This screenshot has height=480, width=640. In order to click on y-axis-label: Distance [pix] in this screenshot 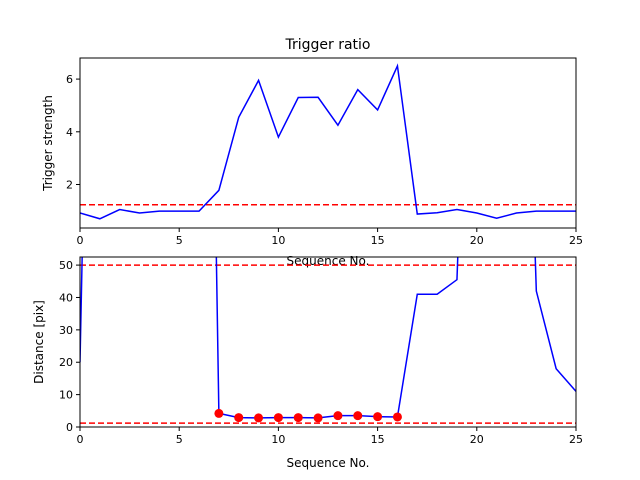, I will do `click(39, 342)`.